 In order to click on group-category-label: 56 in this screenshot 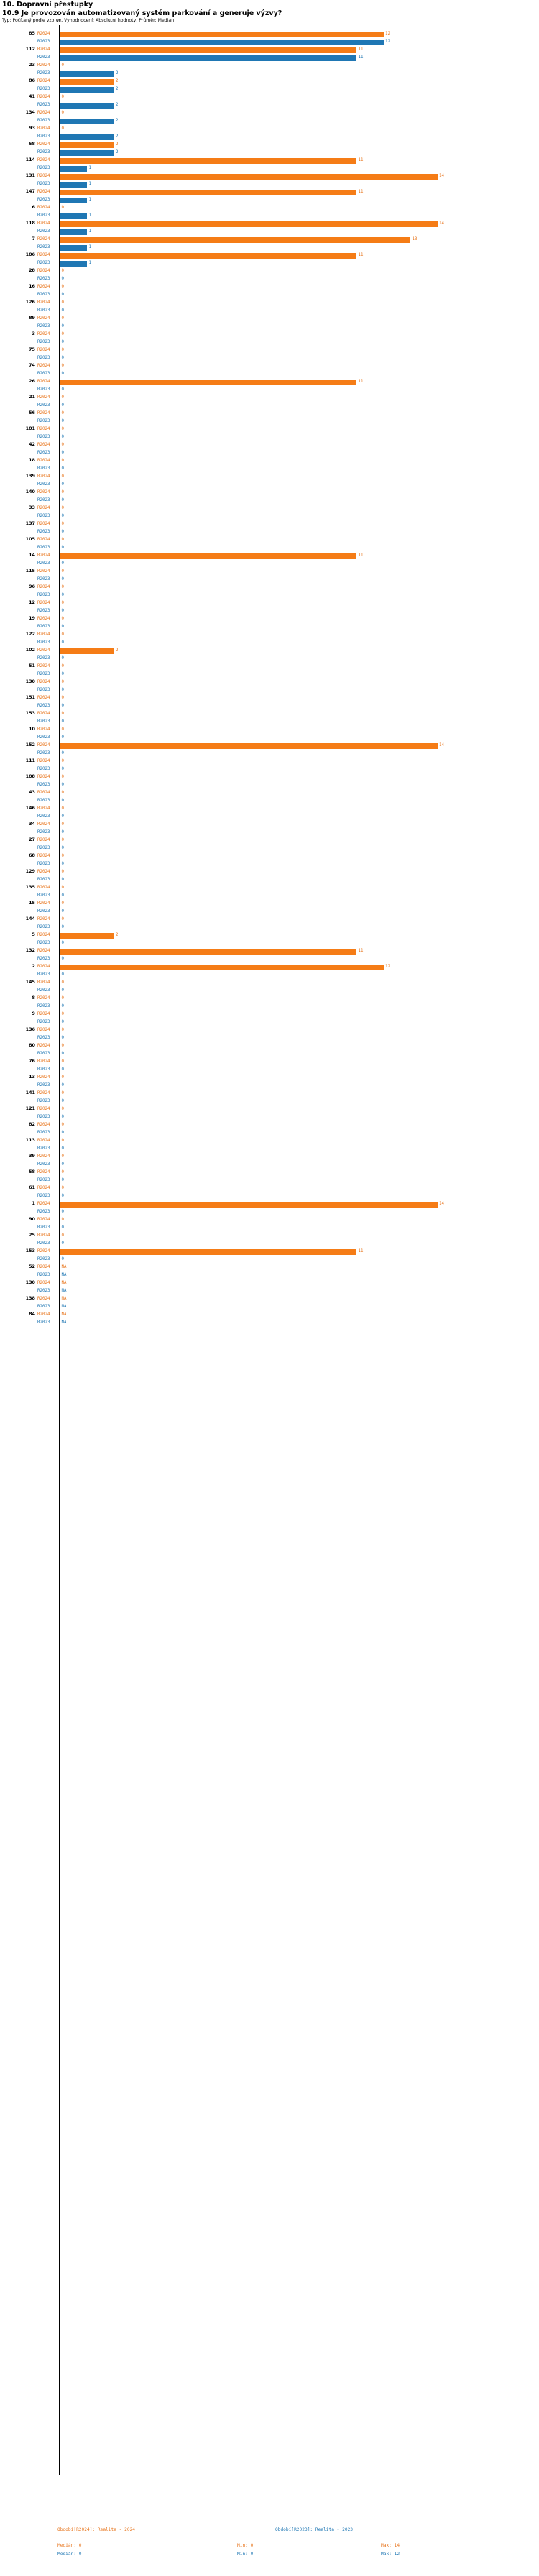, I will do `click(32, 412)`.